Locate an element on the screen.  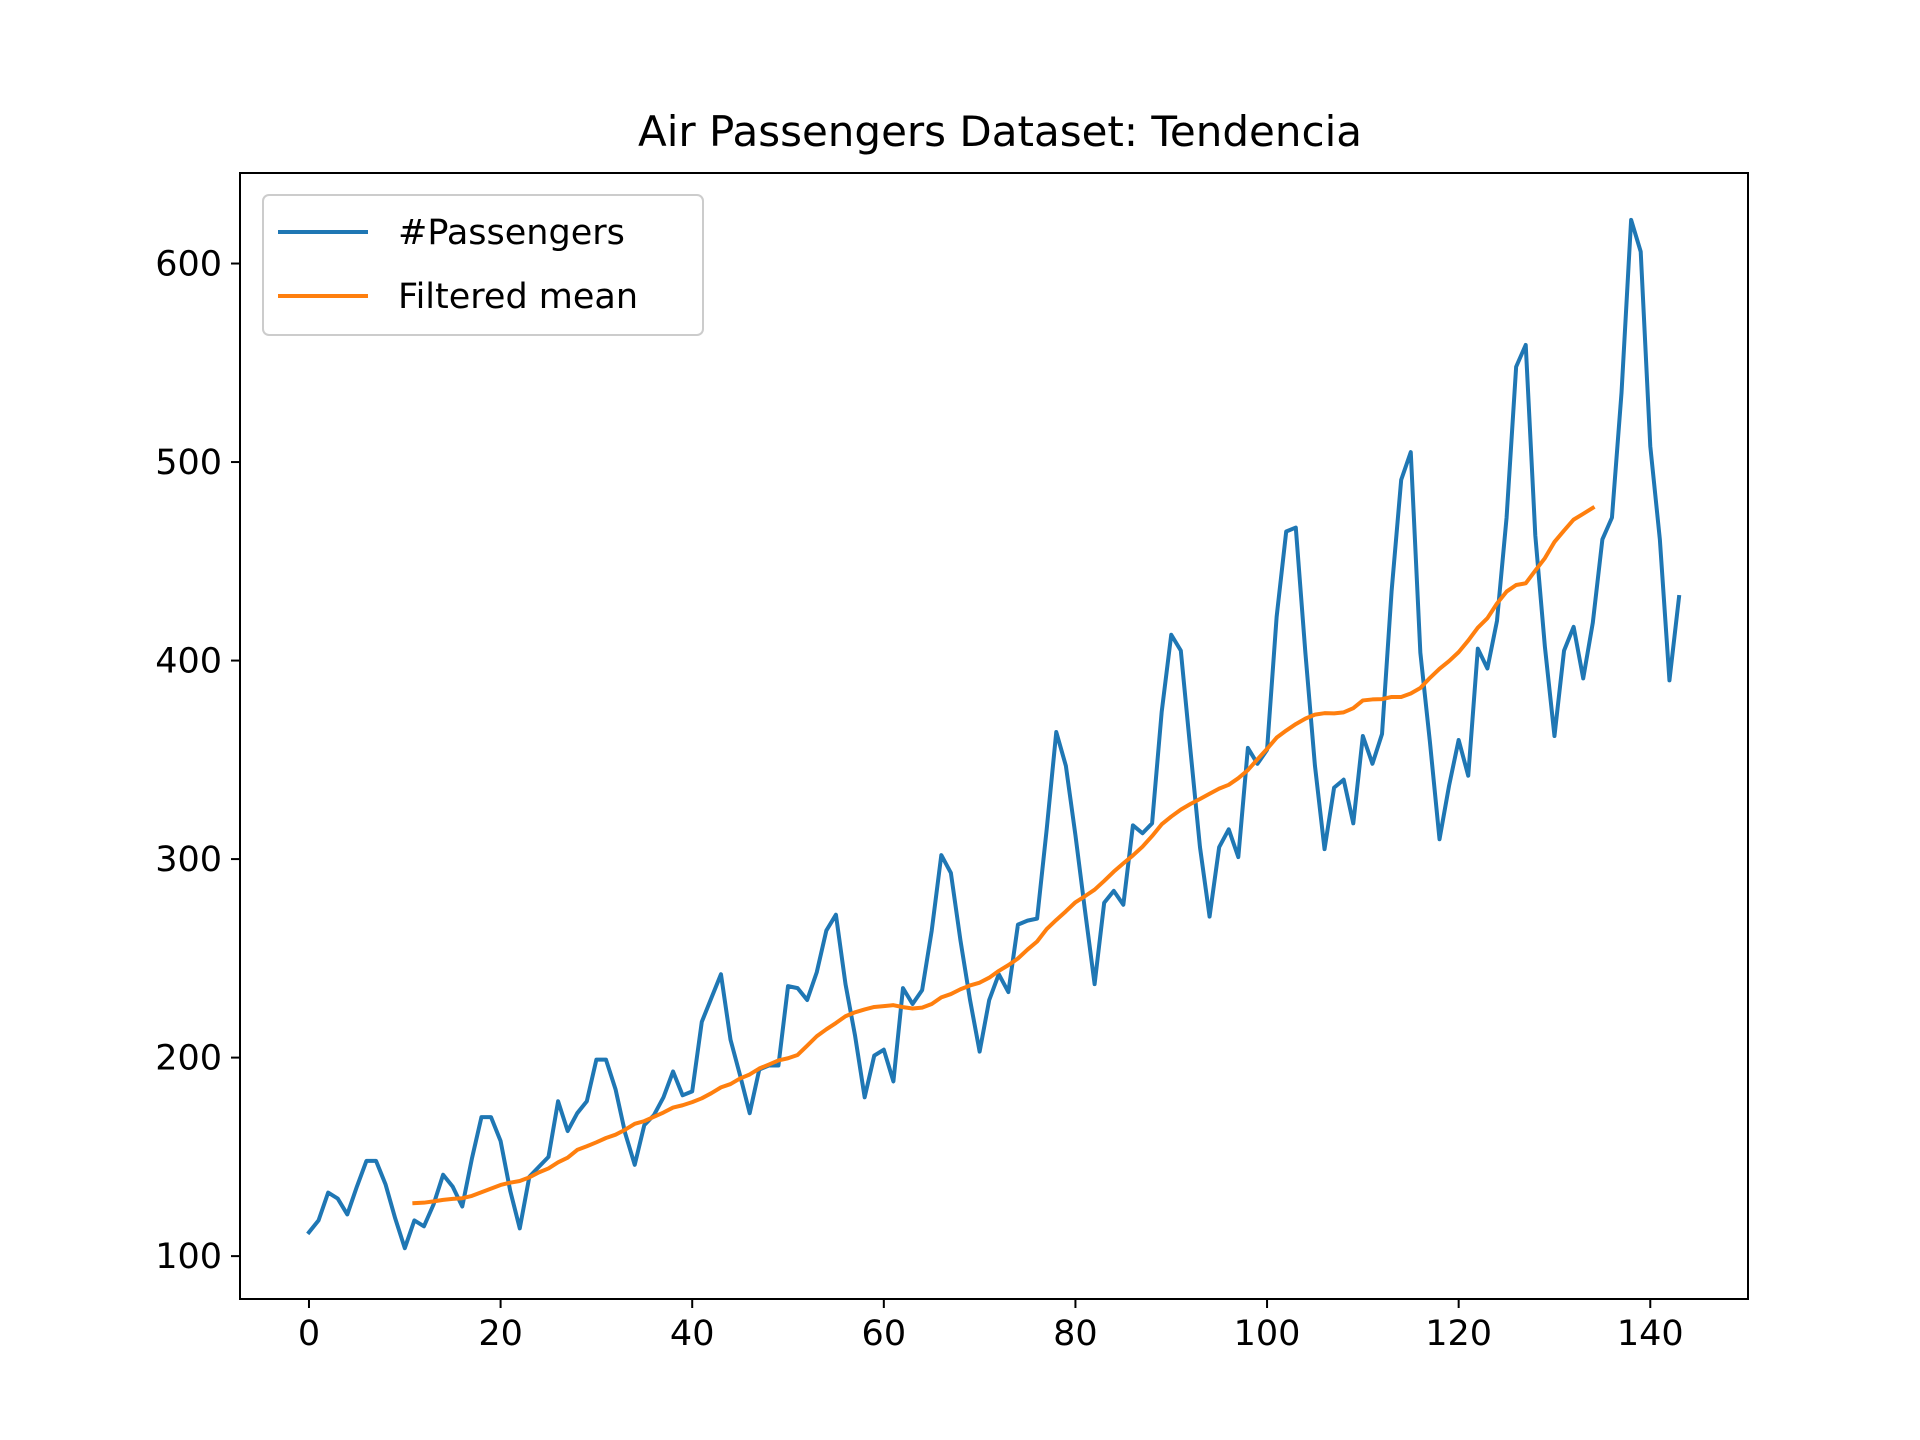
x-axis: 0 20 40 60 80 100 120 140 is located at coordinates (991, 1326).